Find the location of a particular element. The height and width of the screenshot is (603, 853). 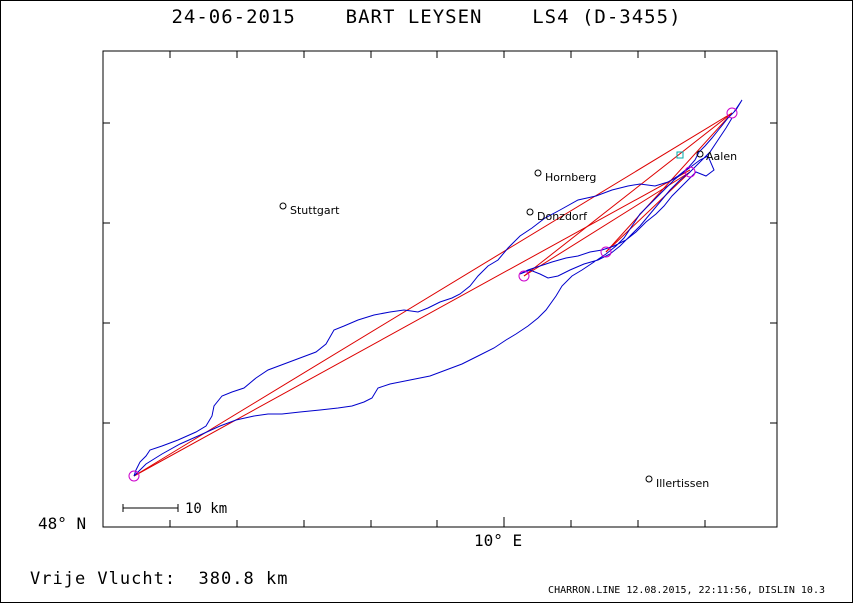

town-label: Illertissen is located at coordinates (682, 483).